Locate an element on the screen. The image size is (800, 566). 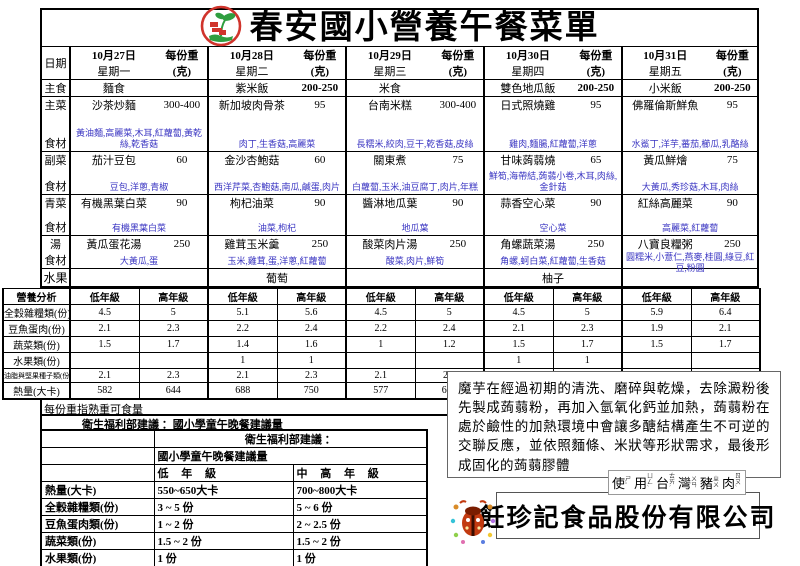
fruit-cell: 柚子 is located at coordinates (553, 278).